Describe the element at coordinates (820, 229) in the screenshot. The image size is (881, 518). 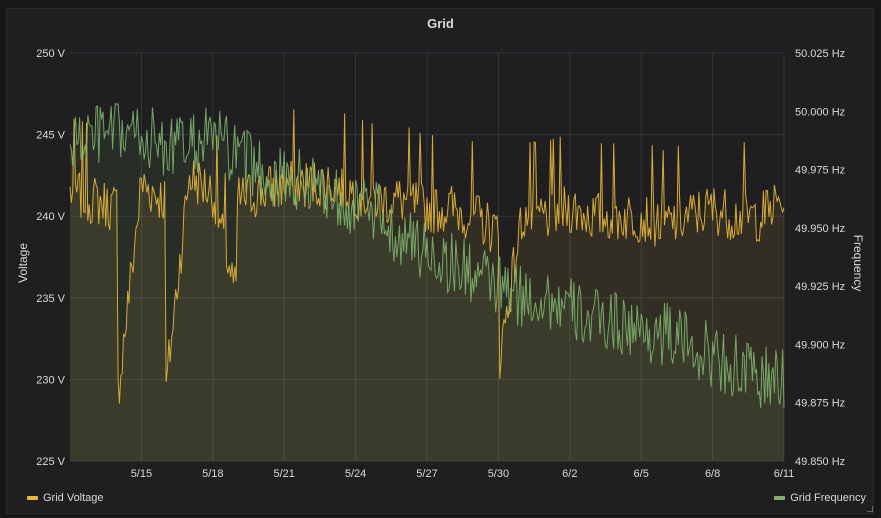
I see `y-right-tick-label: 49.950 Hz` at that location.